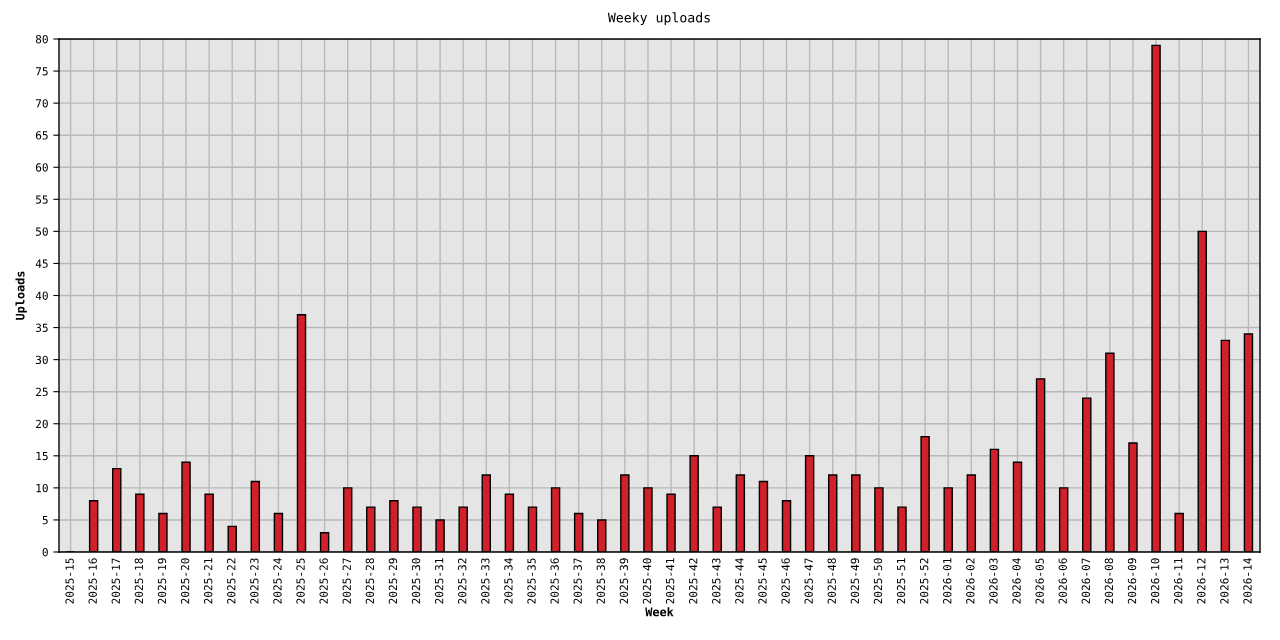 The image size is (1280, 640). Describe the element at coordinates (393, 581) in the screenshot. I see `x-tick-label: 2025-29` at that location.